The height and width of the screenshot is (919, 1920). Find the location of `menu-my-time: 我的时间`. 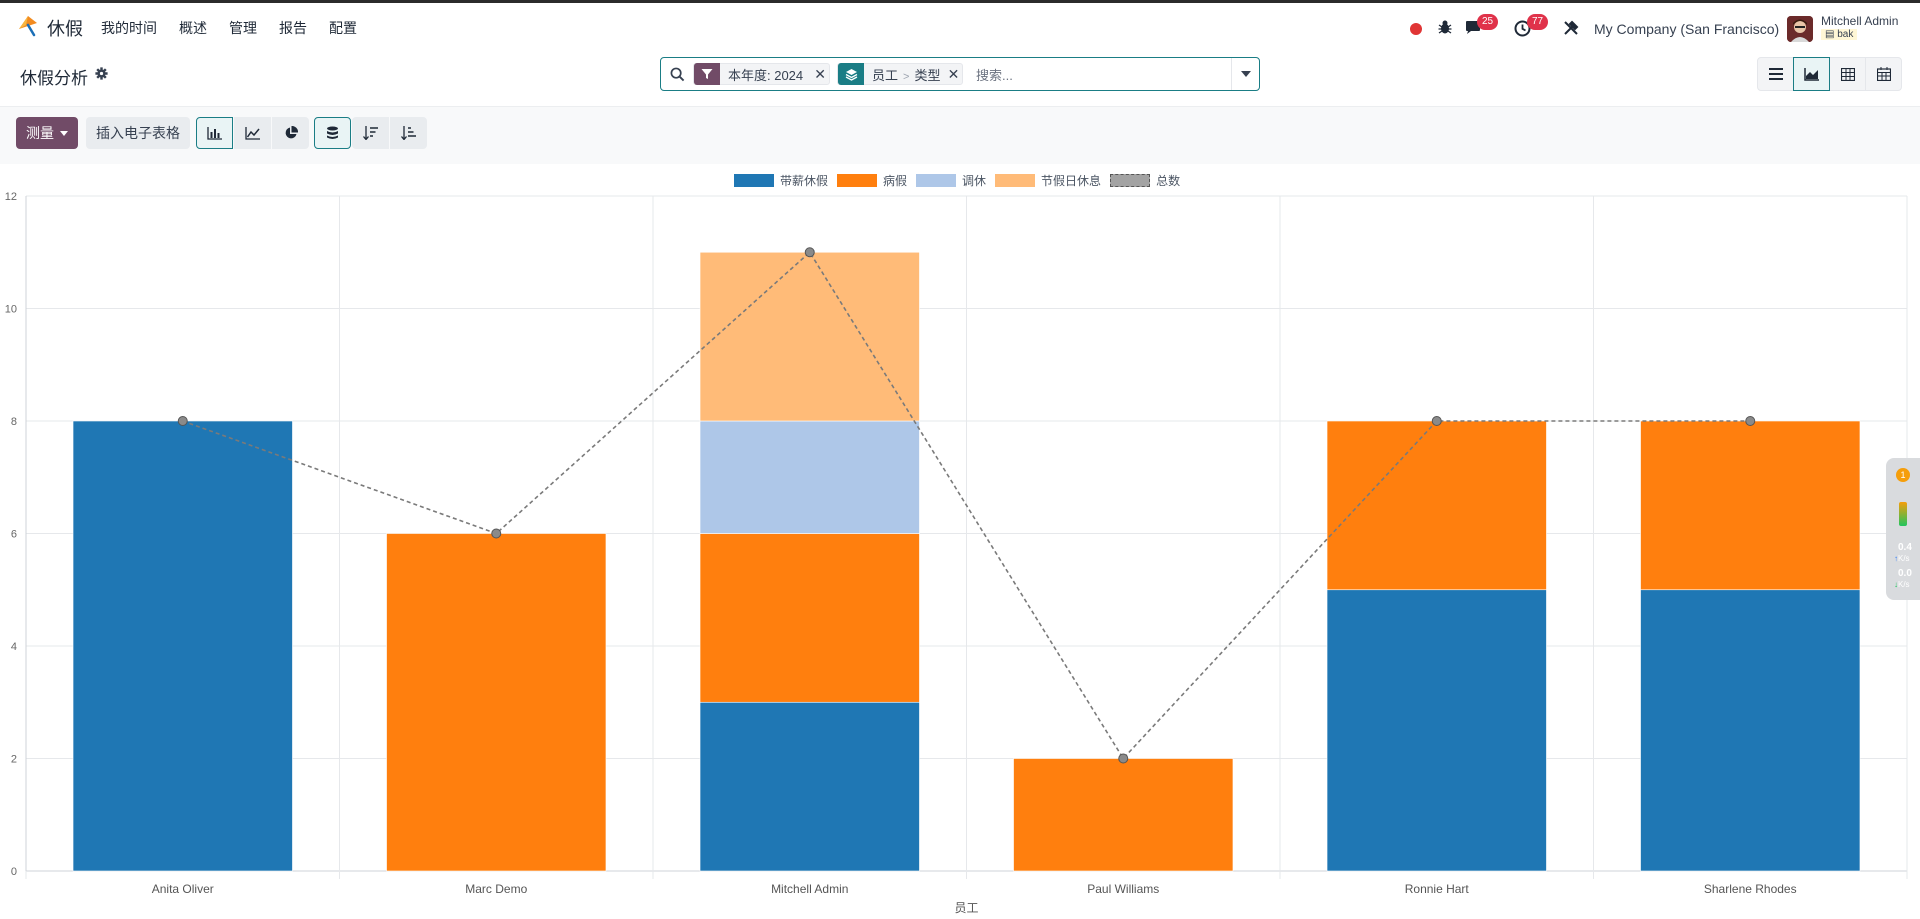

menu-my-time: 我的时间 is located at coordinates (129, 28).